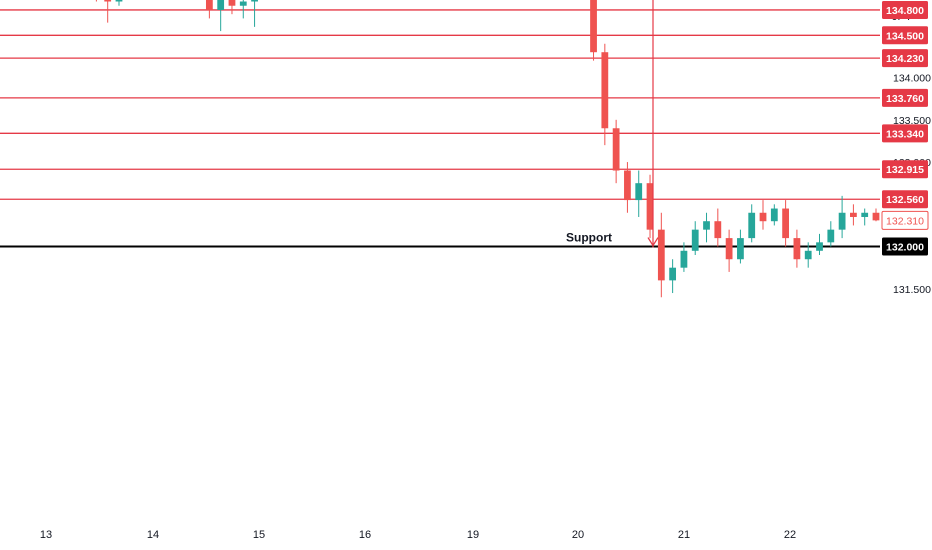 The height and width of the screenshot is (550, 932). I want to click on time-tick-label: 22, so click(790, 535).